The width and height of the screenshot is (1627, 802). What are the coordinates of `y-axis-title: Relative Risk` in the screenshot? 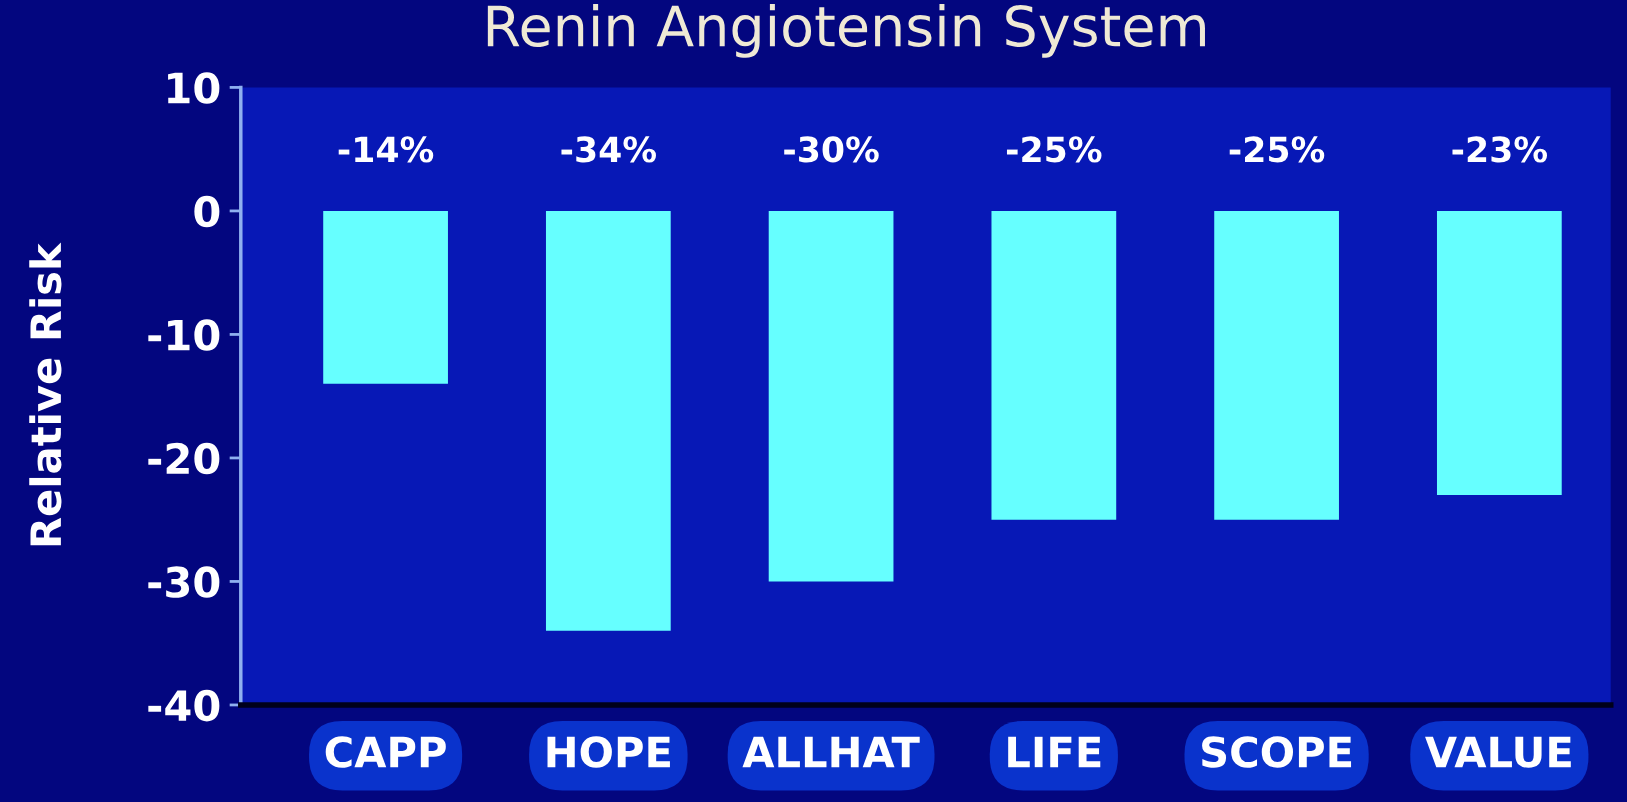 It's located at (45, 394).